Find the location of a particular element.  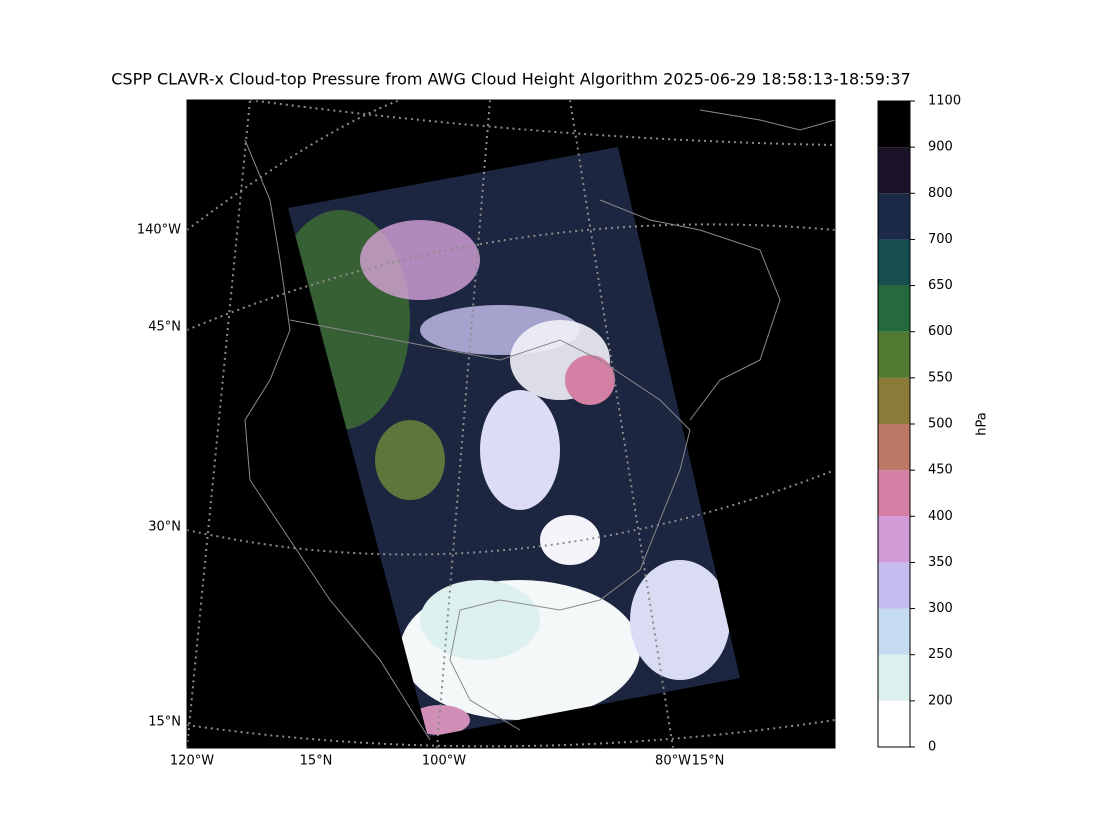

colorbar-tick-label: 900 is located at coordinates (940, 147).